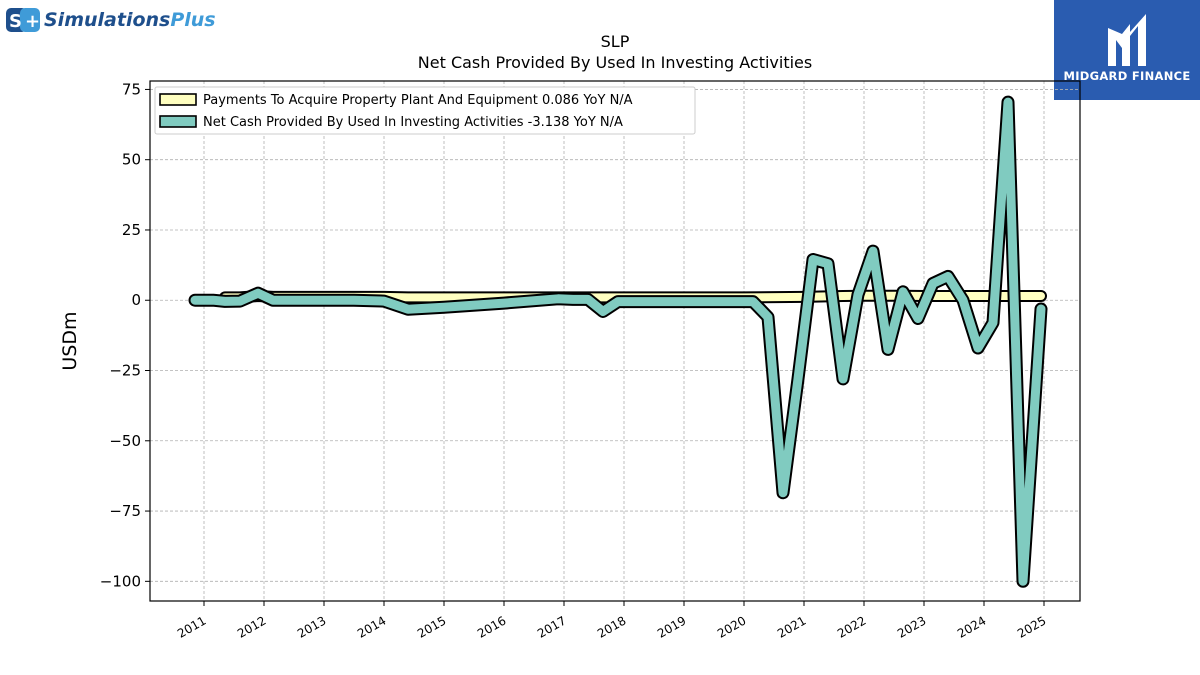  I want to click on y-tick-label: −50, so click(125, 441).